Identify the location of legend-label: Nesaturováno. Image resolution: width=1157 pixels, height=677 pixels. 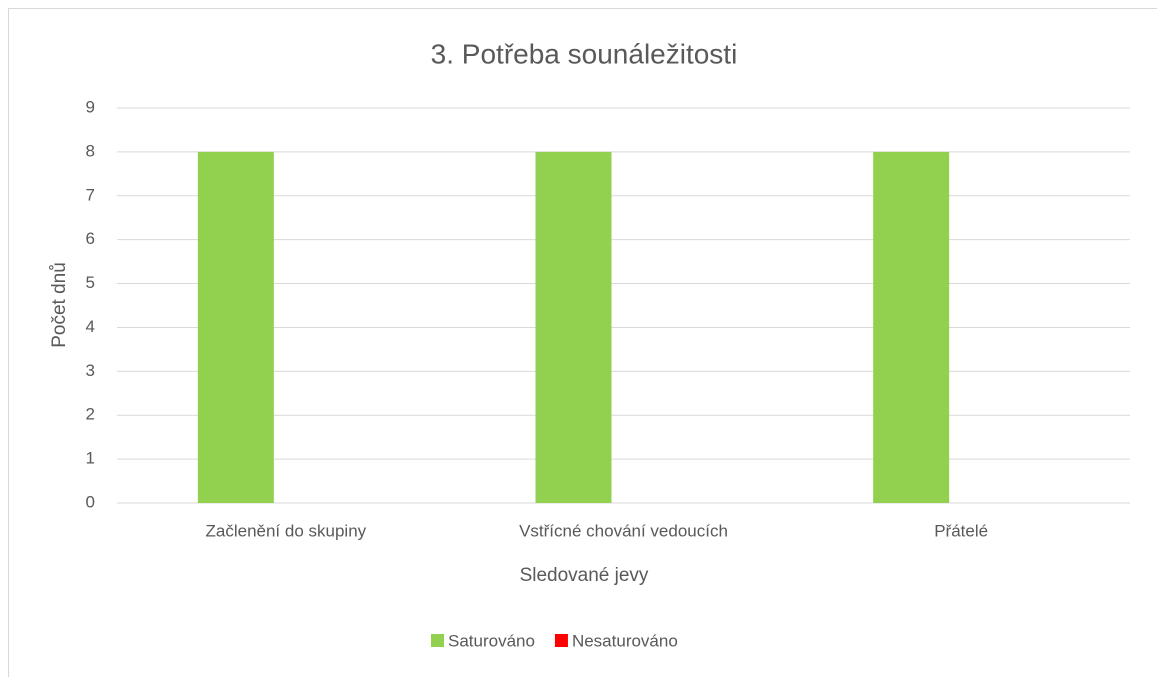
(625, 640).